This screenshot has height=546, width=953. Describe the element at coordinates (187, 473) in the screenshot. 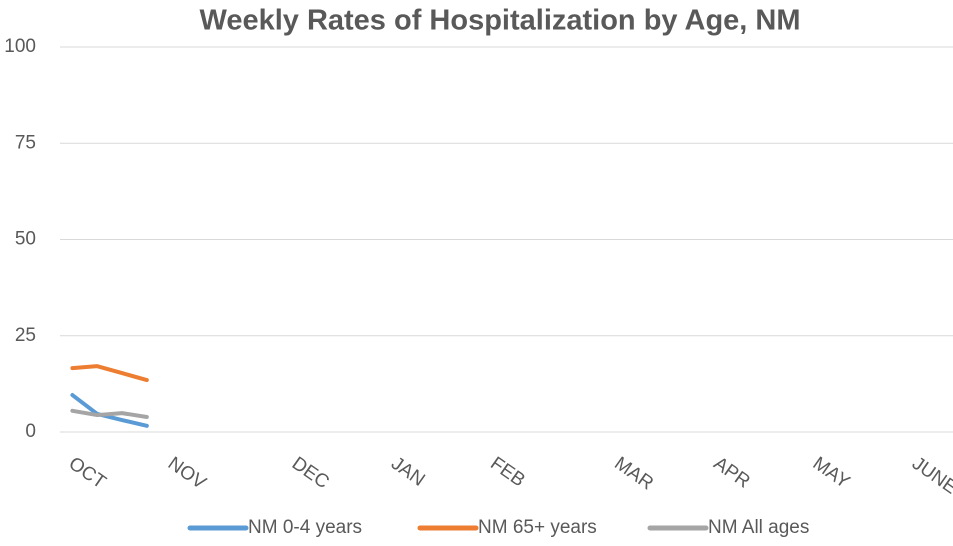

I see `x-tick-label: NOV` at that location.